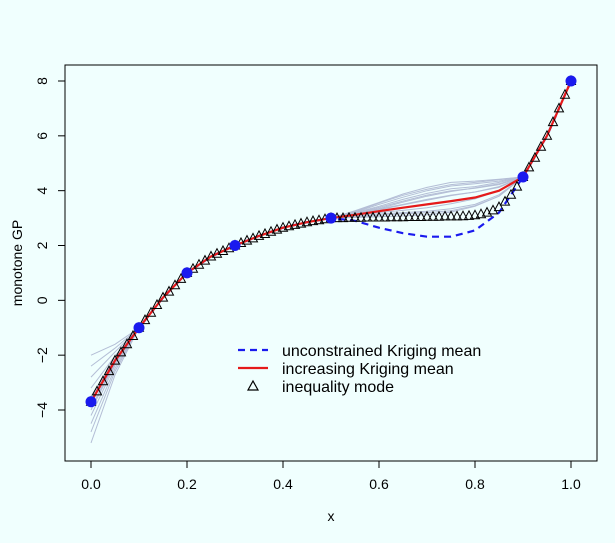  What do you see at coordinates (91, 484) in the screenshot?
I see `x-tick-label-0: 0.0` at bounding box center [91, 484].